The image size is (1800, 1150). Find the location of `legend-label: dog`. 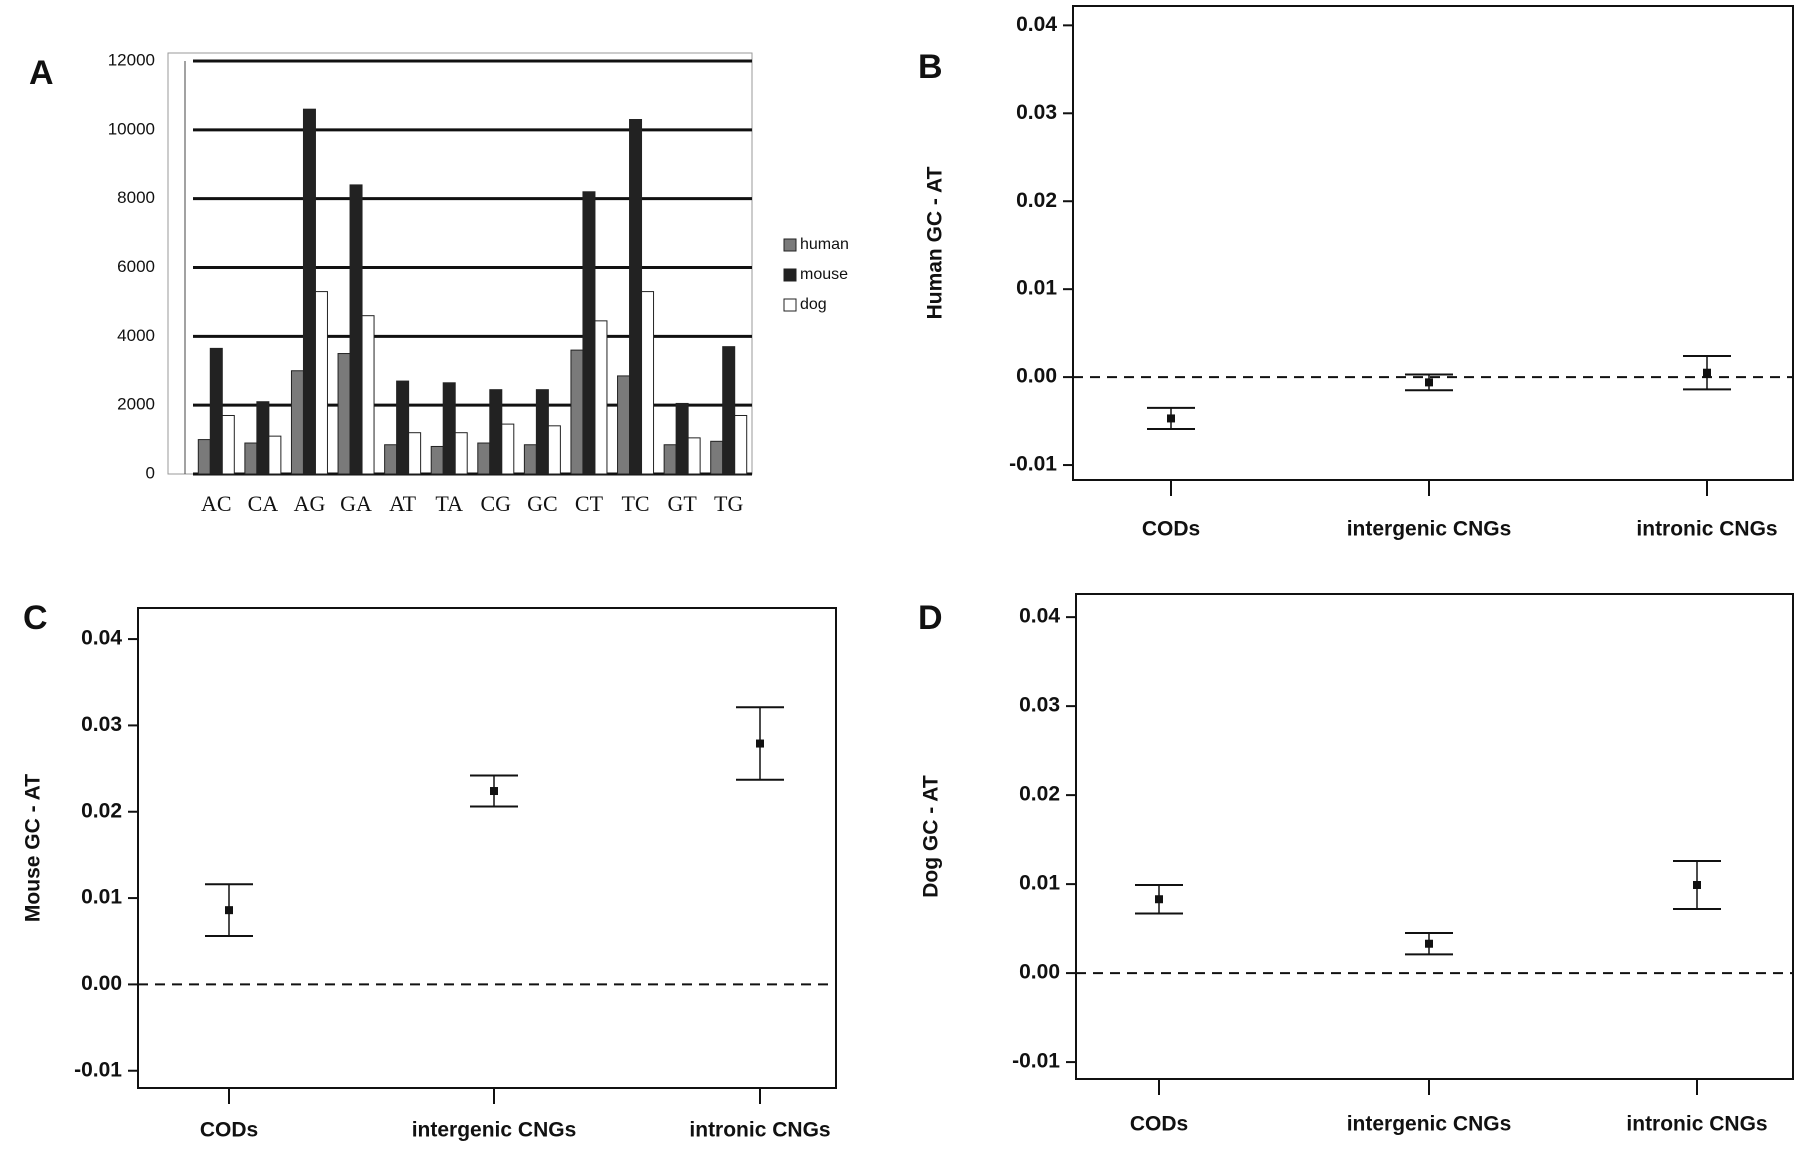

legend-label: dog is located at coordinates (813, 304).